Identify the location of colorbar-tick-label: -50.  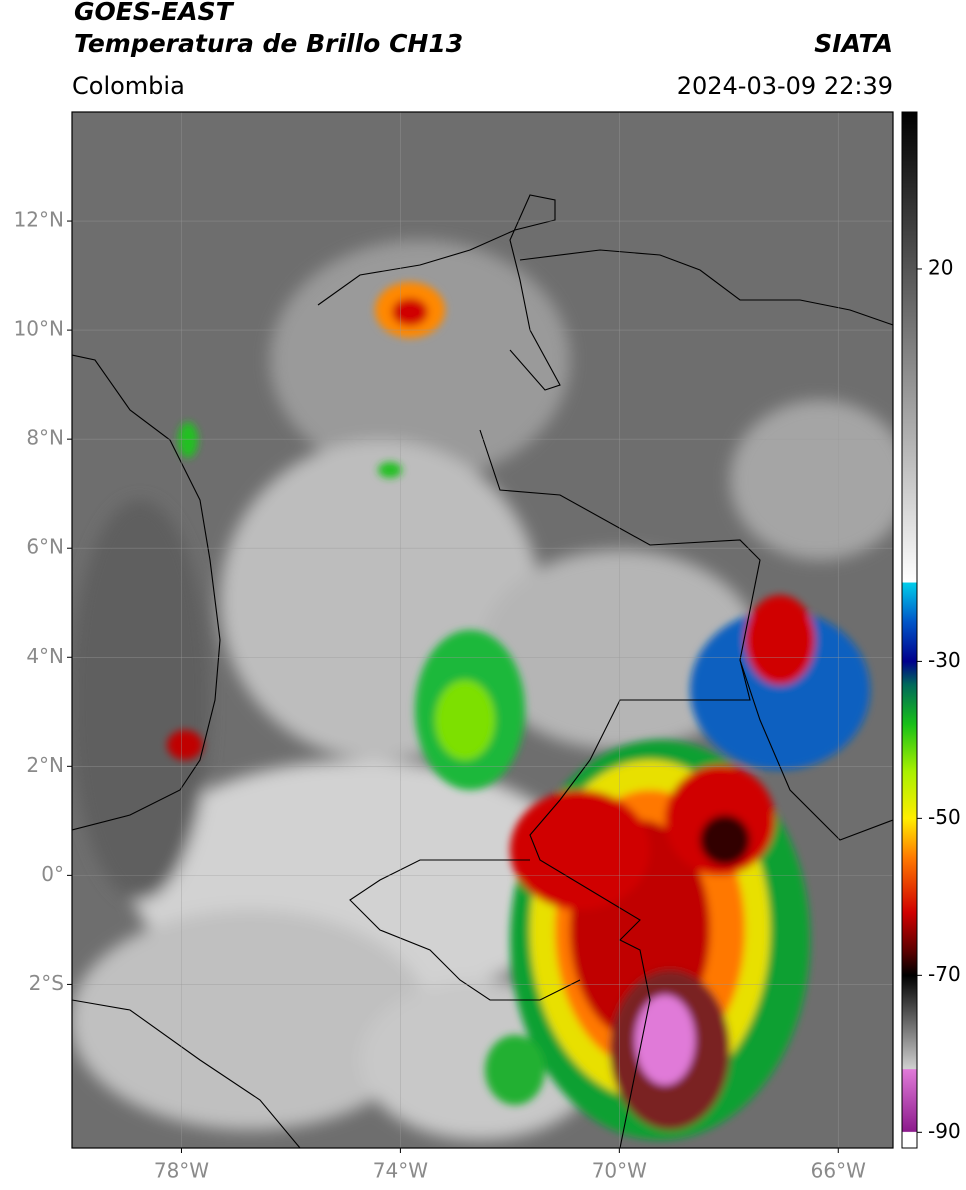
(944, 817).